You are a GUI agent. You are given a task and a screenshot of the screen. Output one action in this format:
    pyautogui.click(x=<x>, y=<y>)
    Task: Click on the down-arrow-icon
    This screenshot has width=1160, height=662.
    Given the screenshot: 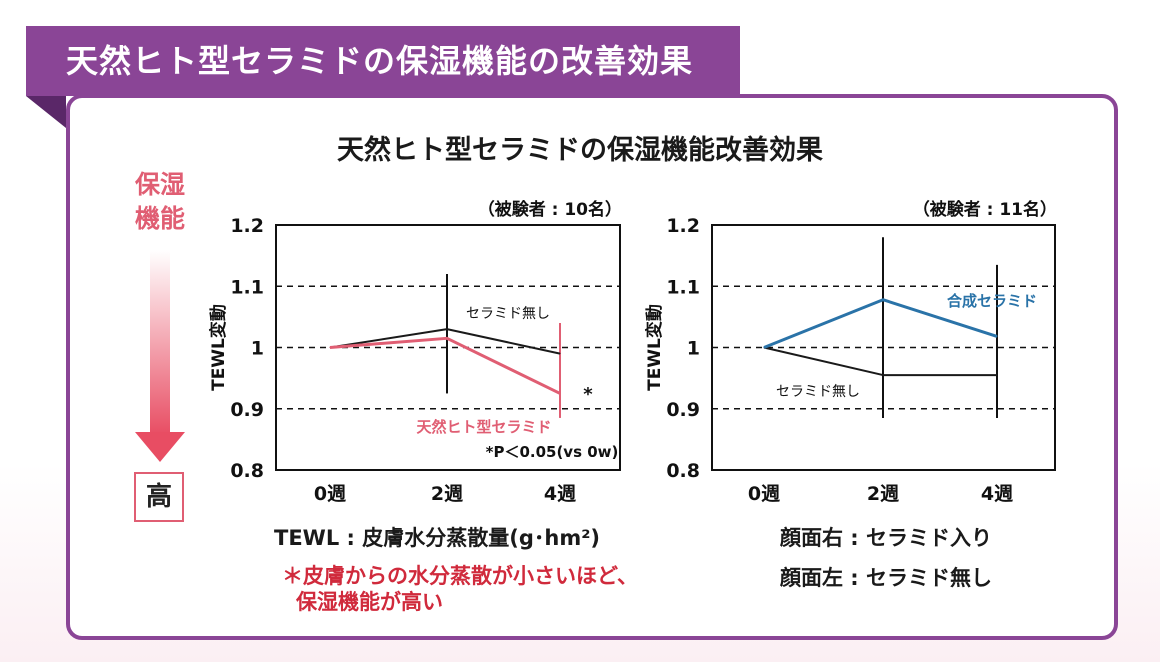 What is the action you would take?
    pyautogui.click(x=160, y=447)
    